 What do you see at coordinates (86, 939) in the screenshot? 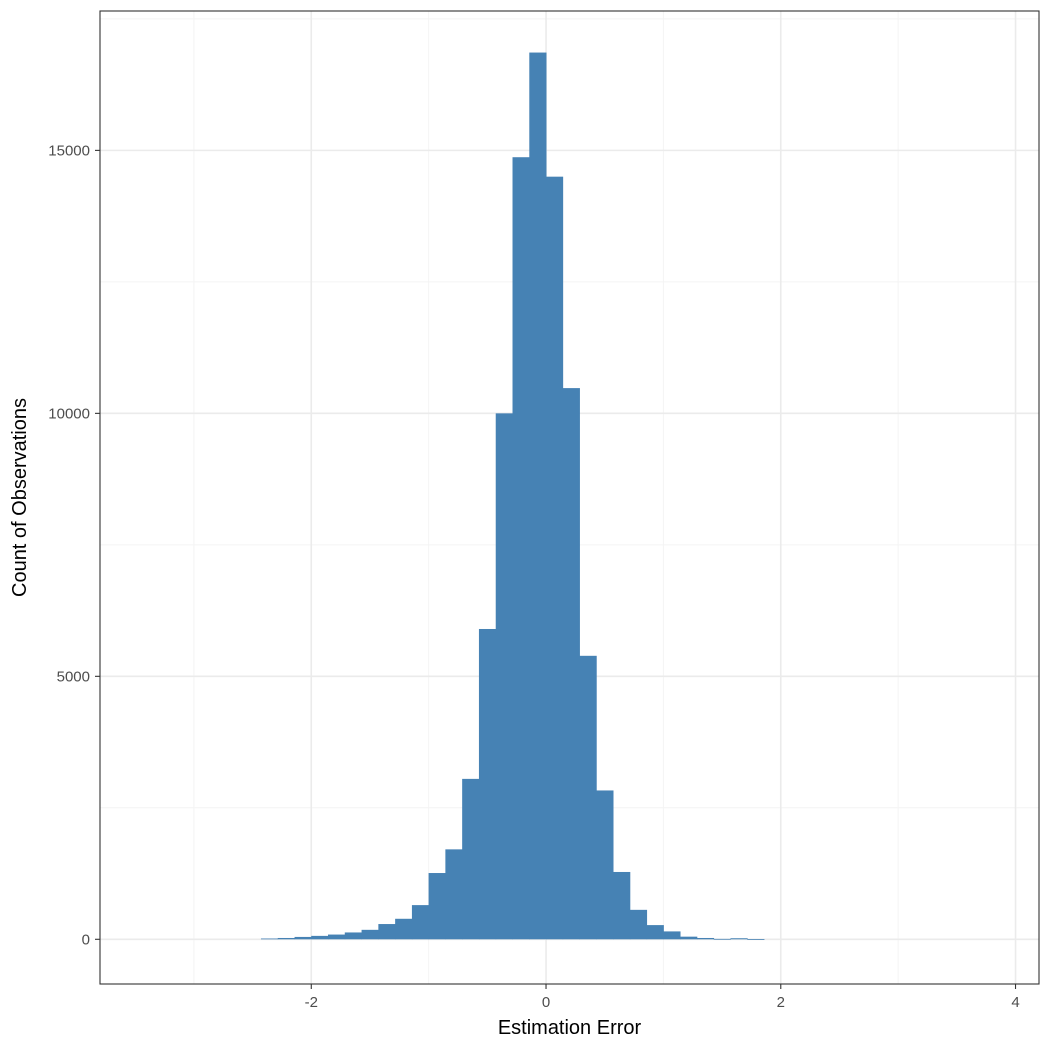
I see `y-tick-label: 0` at bounding box center [86, 939].